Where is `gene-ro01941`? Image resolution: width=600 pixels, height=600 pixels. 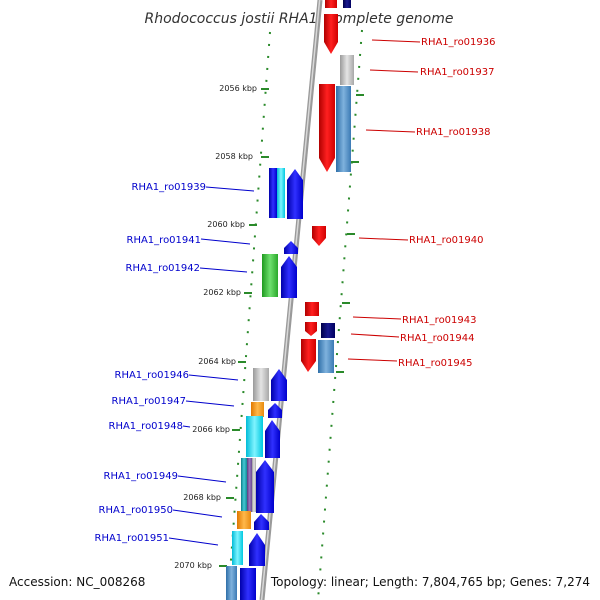 gene-ro01941 is located at coordinates (291, 247).